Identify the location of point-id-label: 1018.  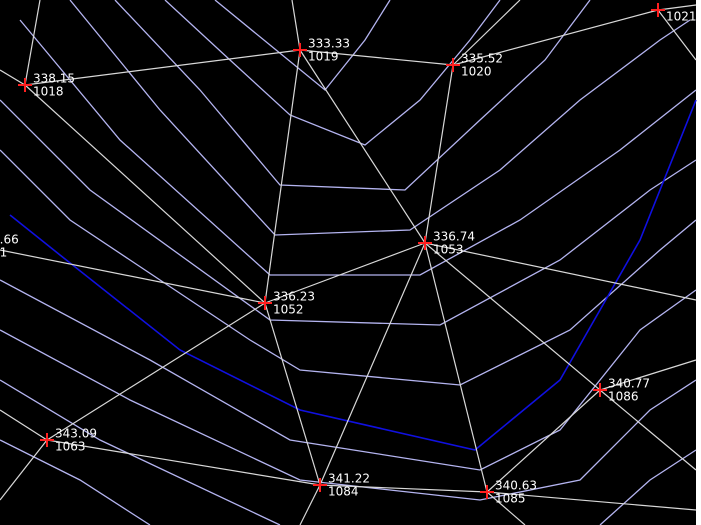
(48, 92).